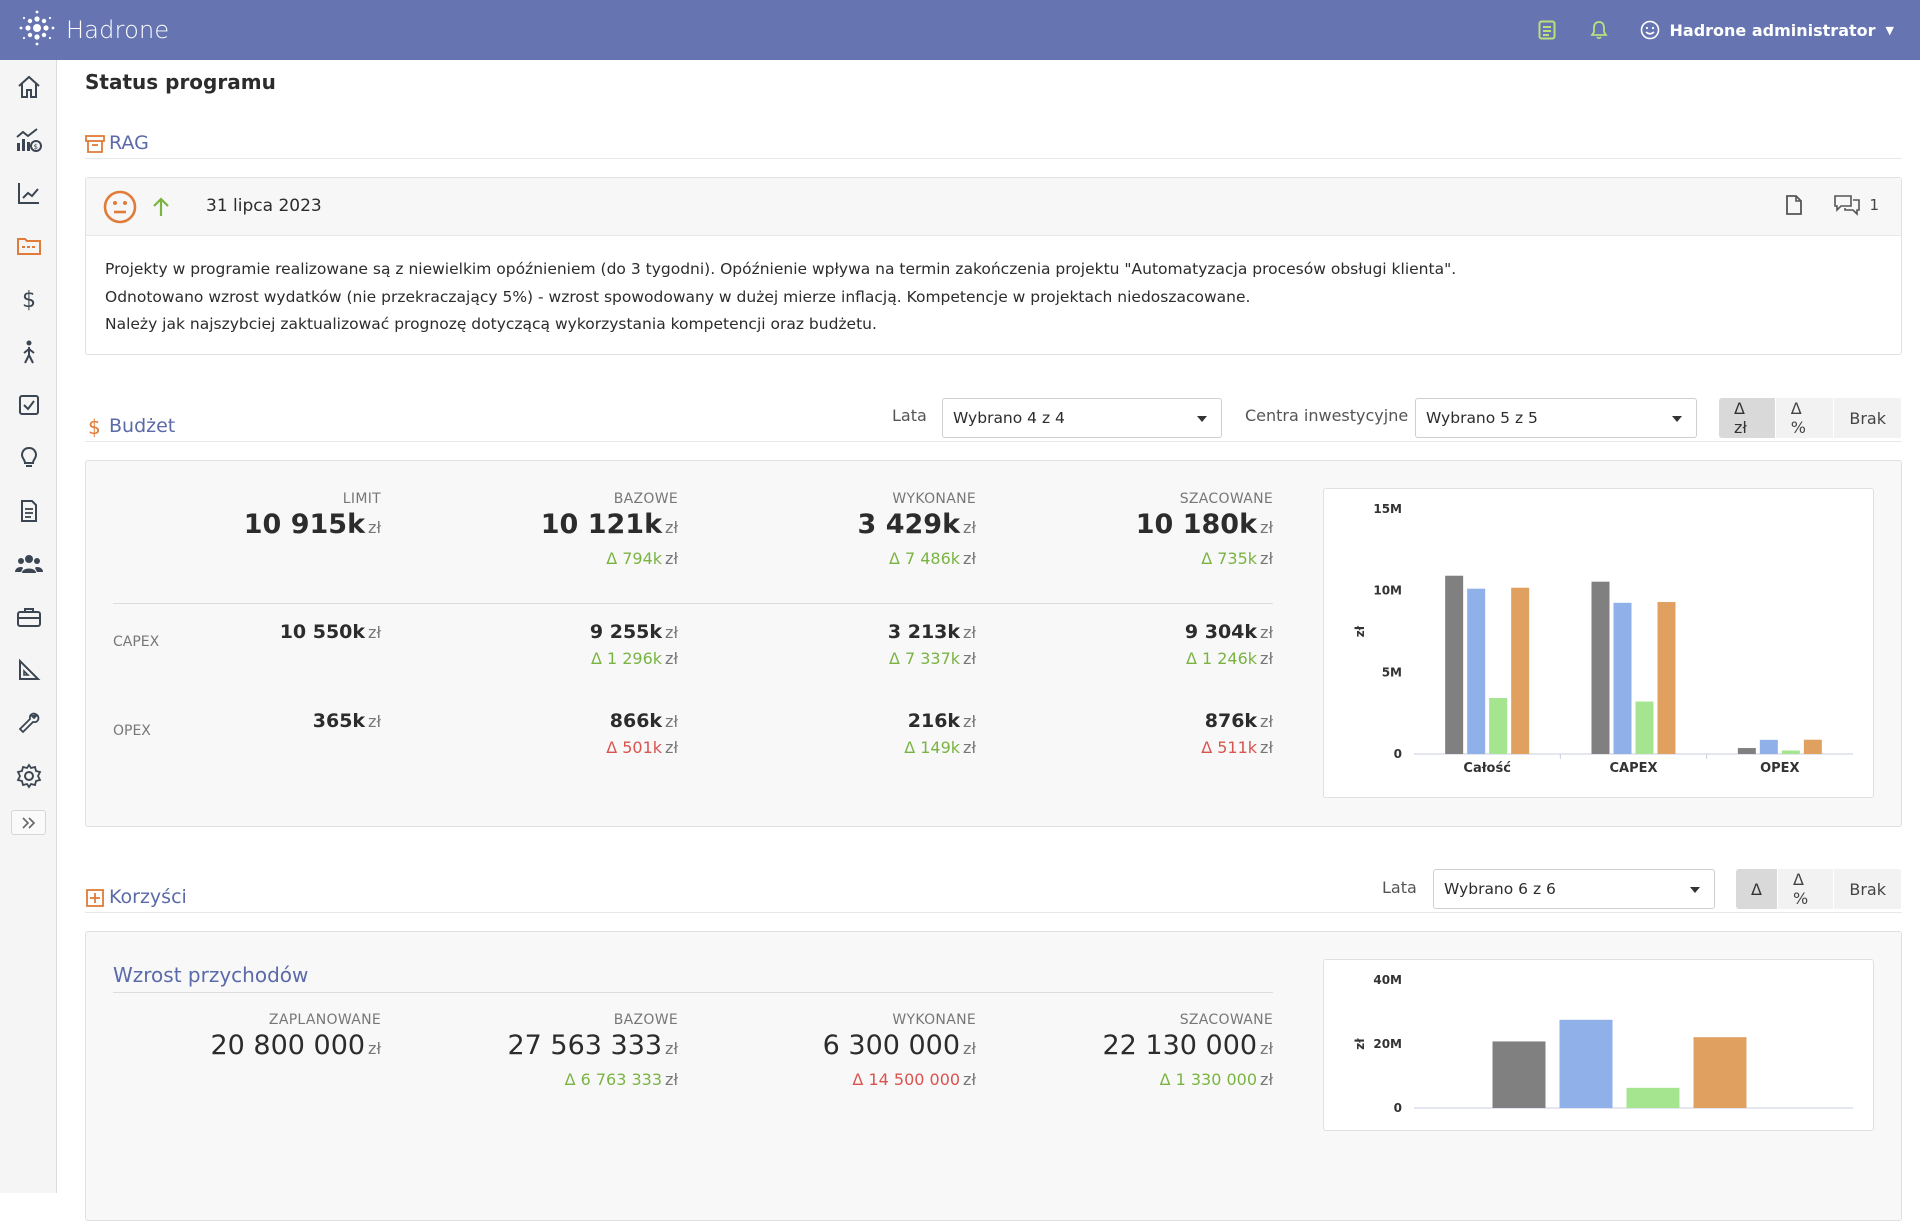 This screenshot has height=1221, width=1920. What do you see at coordinates (633, 644) in the screenshot?
I see `capex-bazowe: 9 255k zł Δ 1 296k zł` at bounding box center [633, 644].